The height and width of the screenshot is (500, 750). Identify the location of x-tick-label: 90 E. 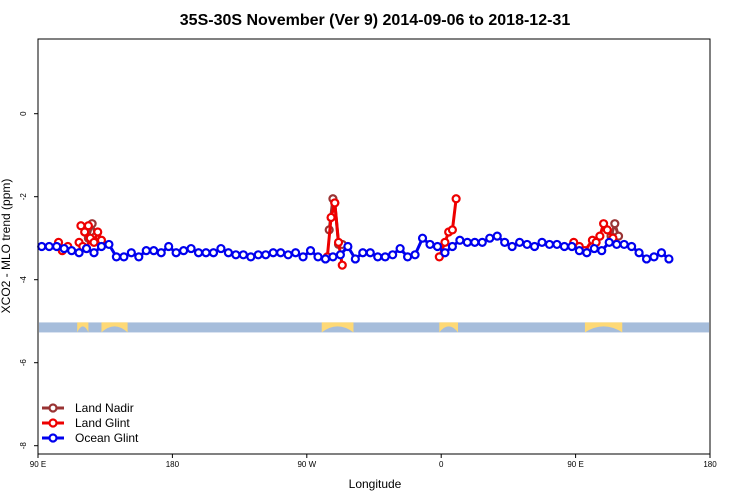
(38, 464).